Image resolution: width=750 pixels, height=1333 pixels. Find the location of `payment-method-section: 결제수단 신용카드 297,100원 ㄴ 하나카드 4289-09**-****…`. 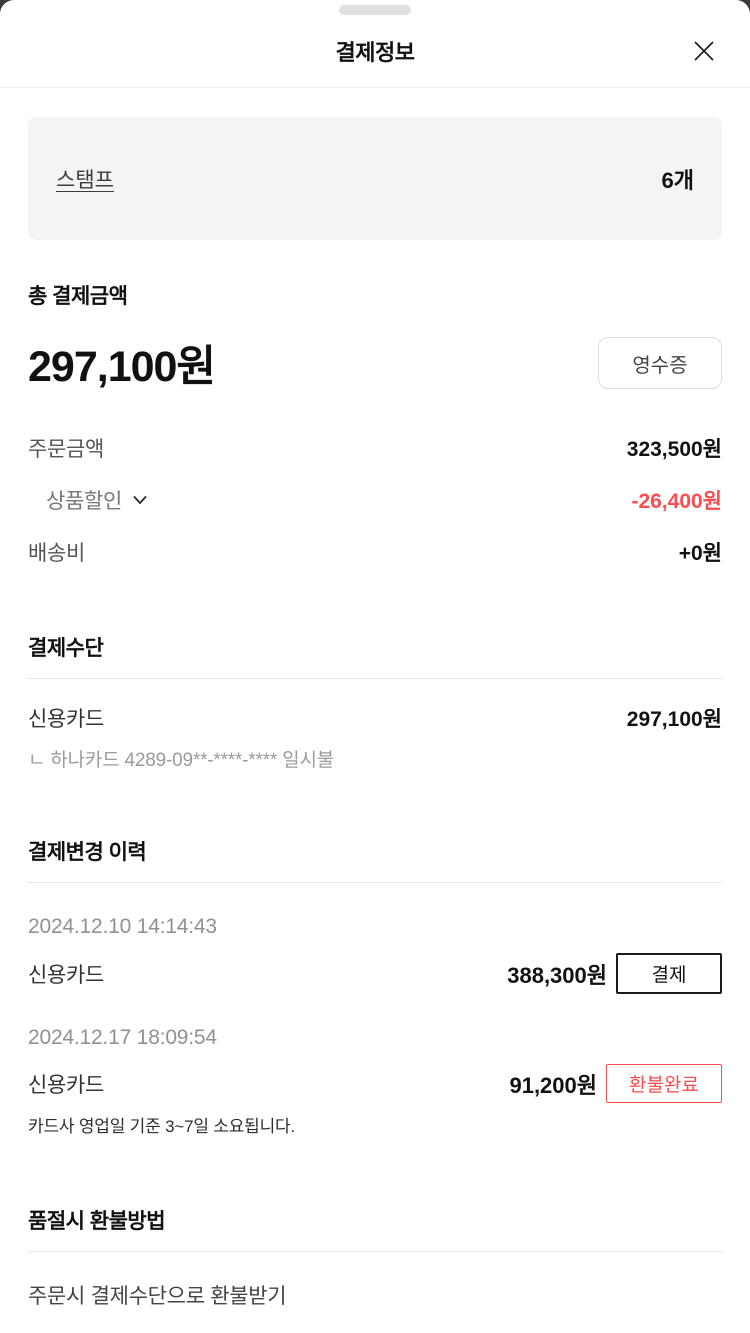

payment-method-section: 결제수단 신용카드 297,100원 ㄴ 하나카드 4289-09**-****… is located at coordinates (375, 702).